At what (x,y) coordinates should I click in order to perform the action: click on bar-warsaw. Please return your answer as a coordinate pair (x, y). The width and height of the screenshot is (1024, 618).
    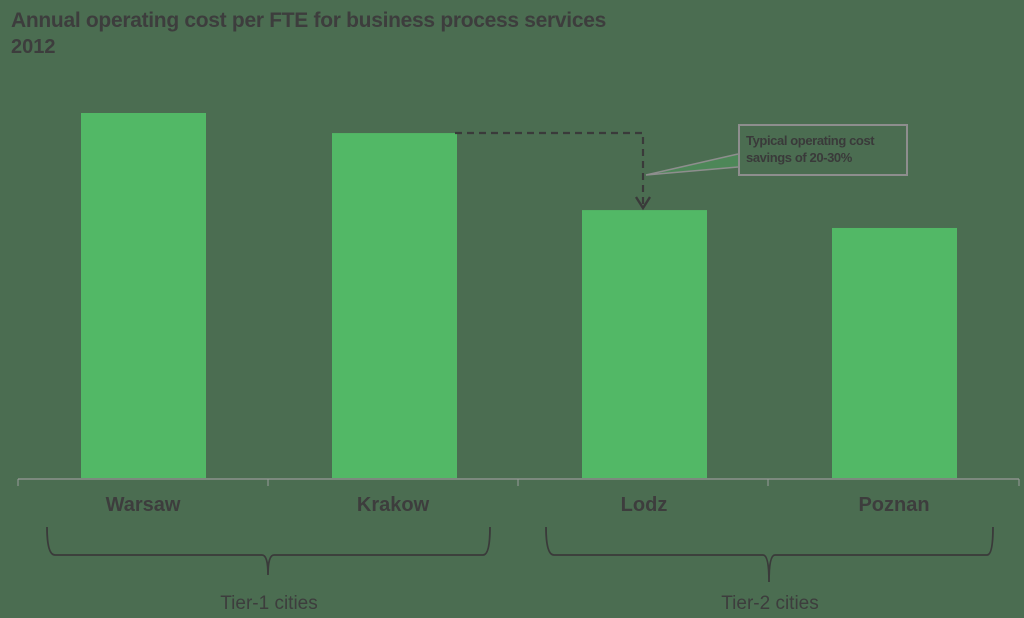
    Looking at the image, I should click on (143, 295).